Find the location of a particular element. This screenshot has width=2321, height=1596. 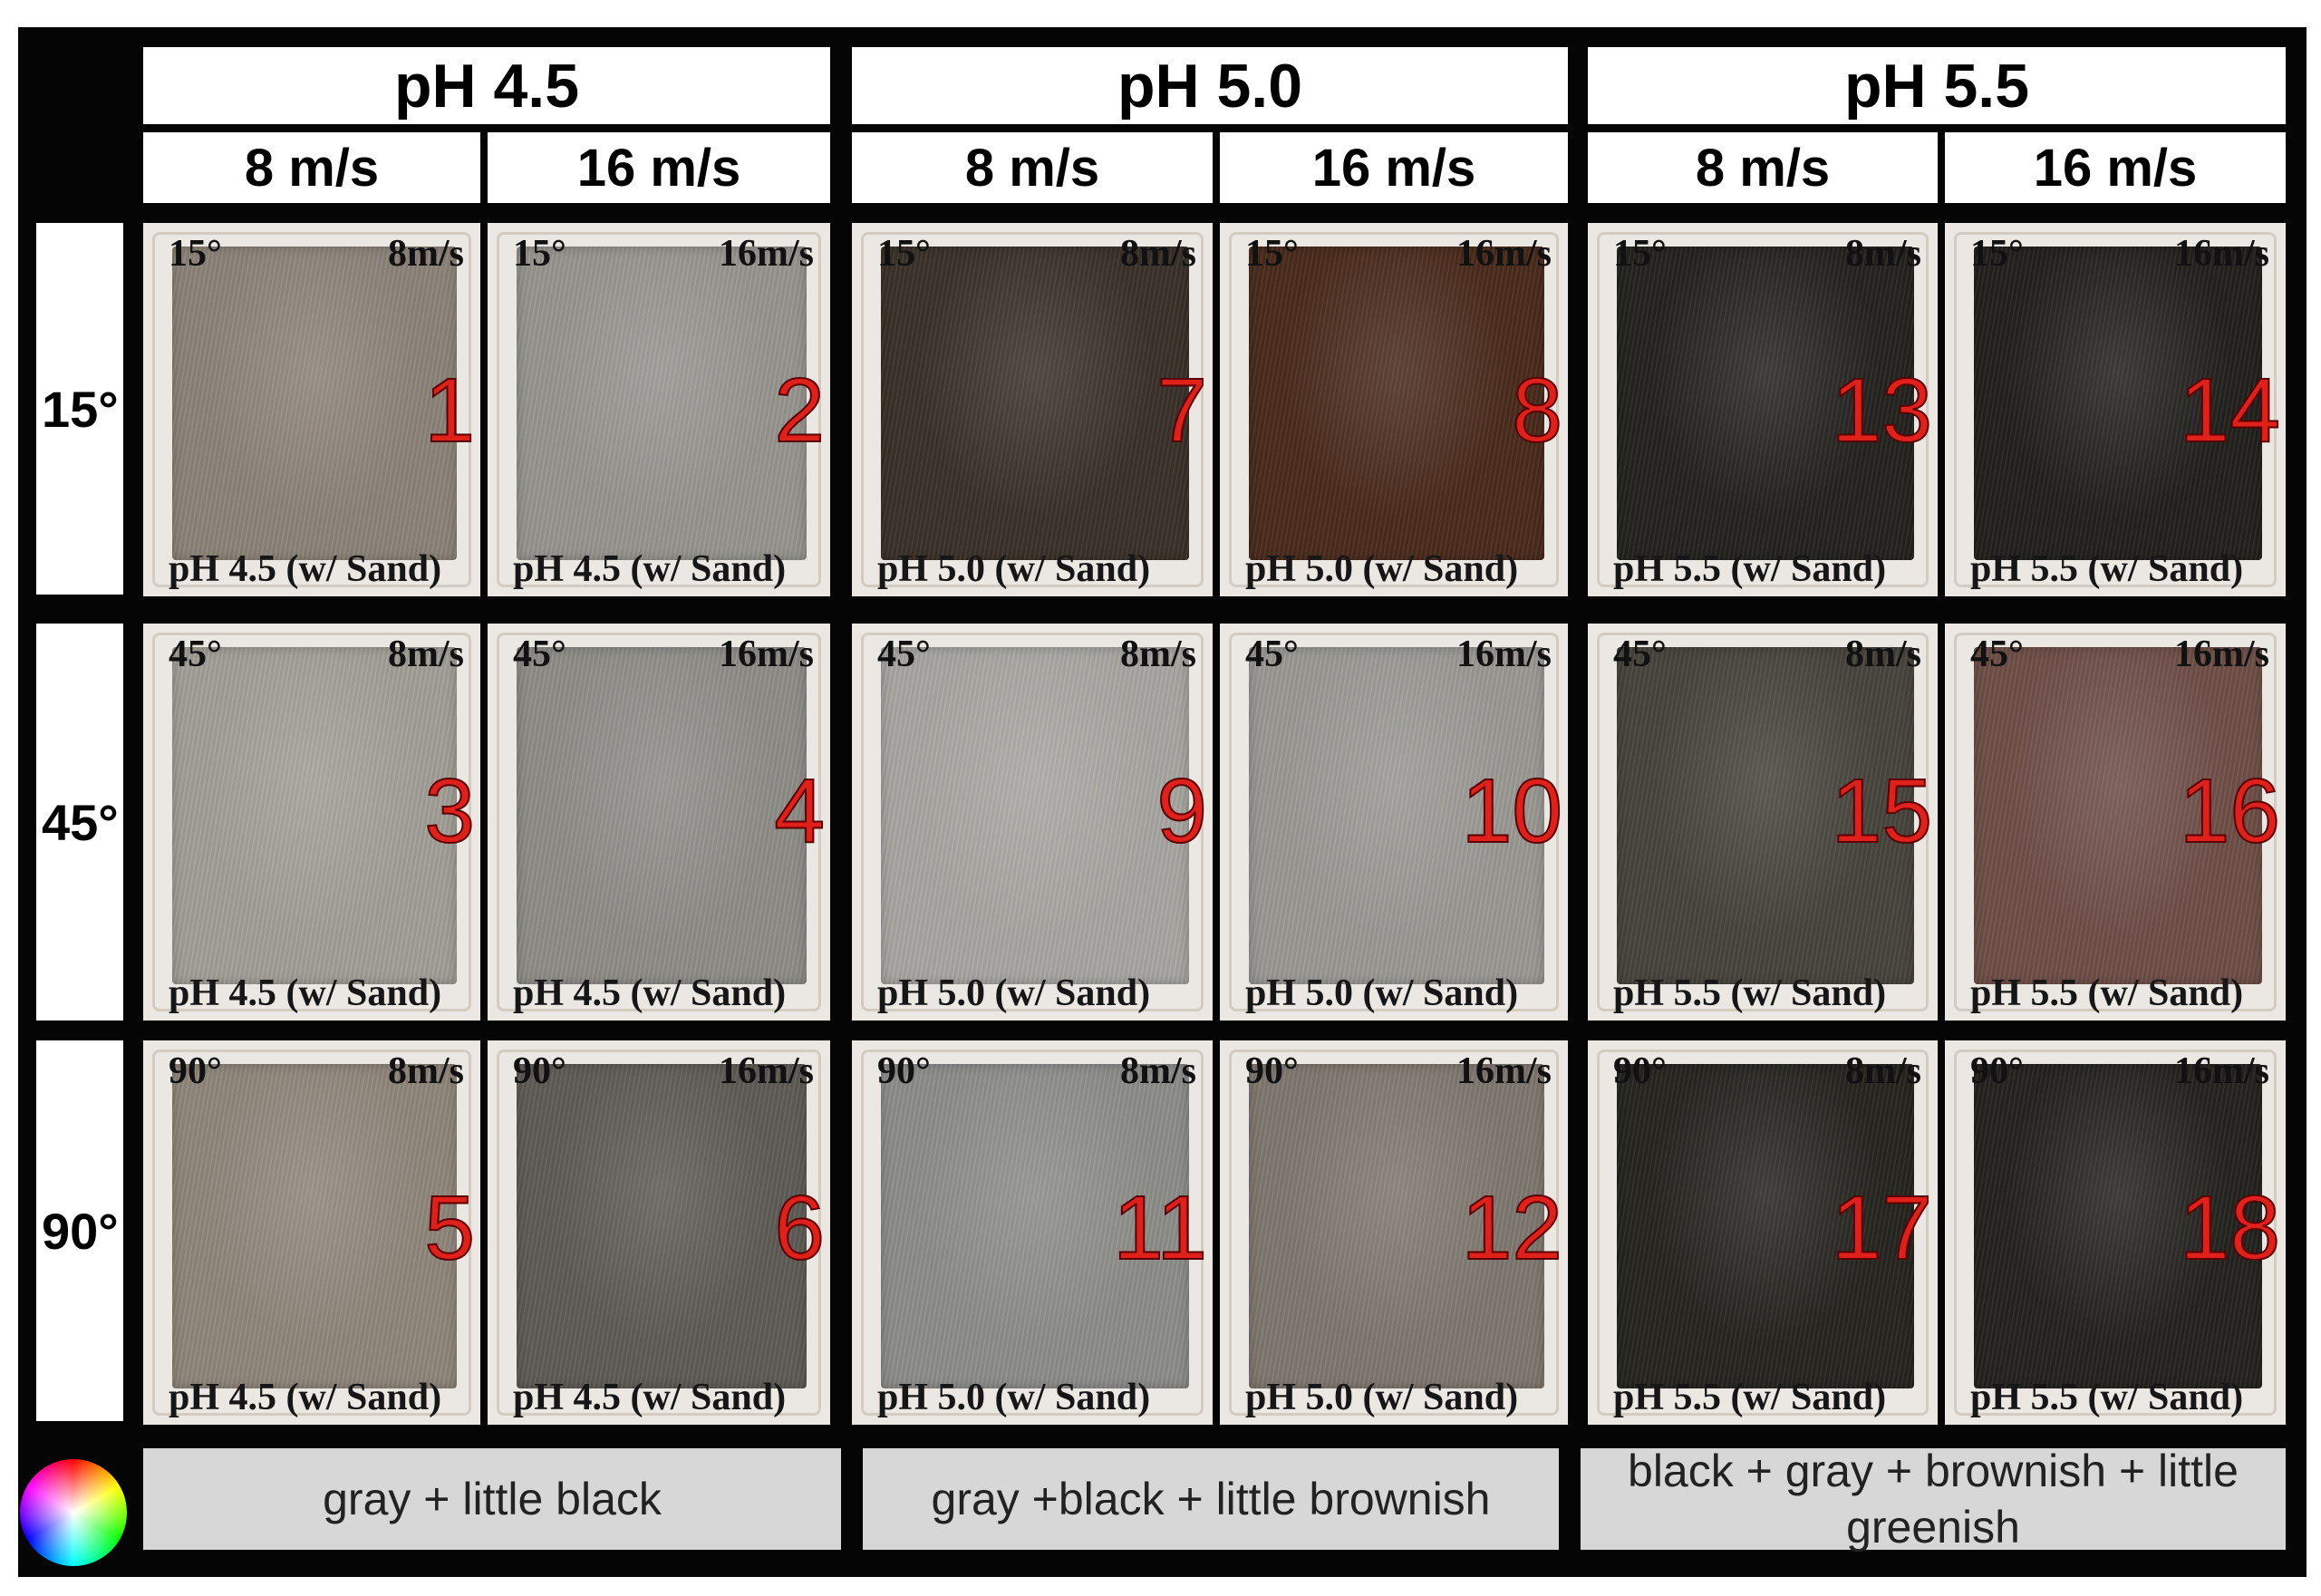

sample-number: 16 is located at coordinates (2230, 811).